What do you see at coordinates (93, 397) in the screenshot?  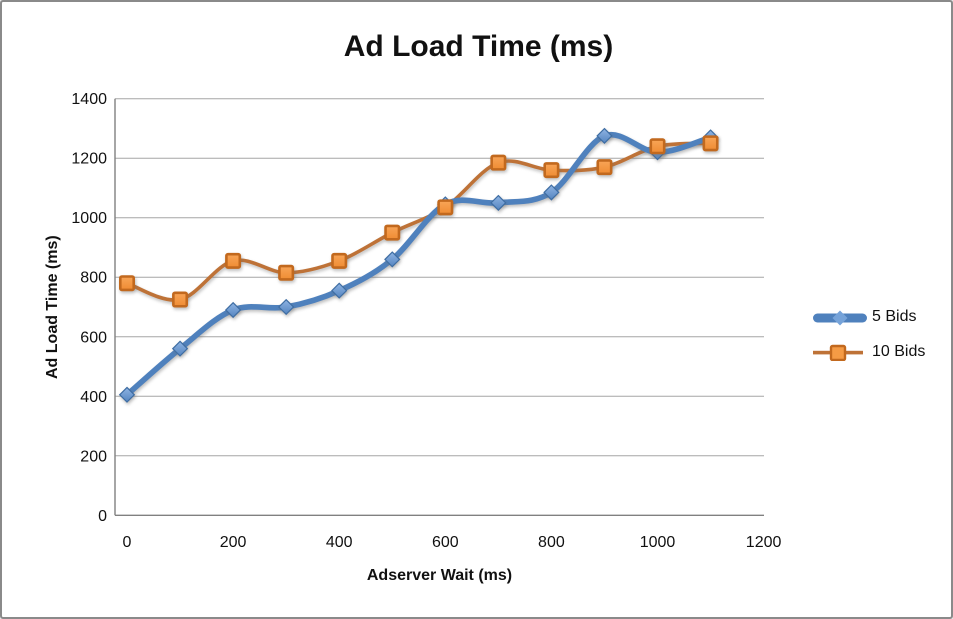 I see `y-tick-label: 400` at bounding box center [93, 397].